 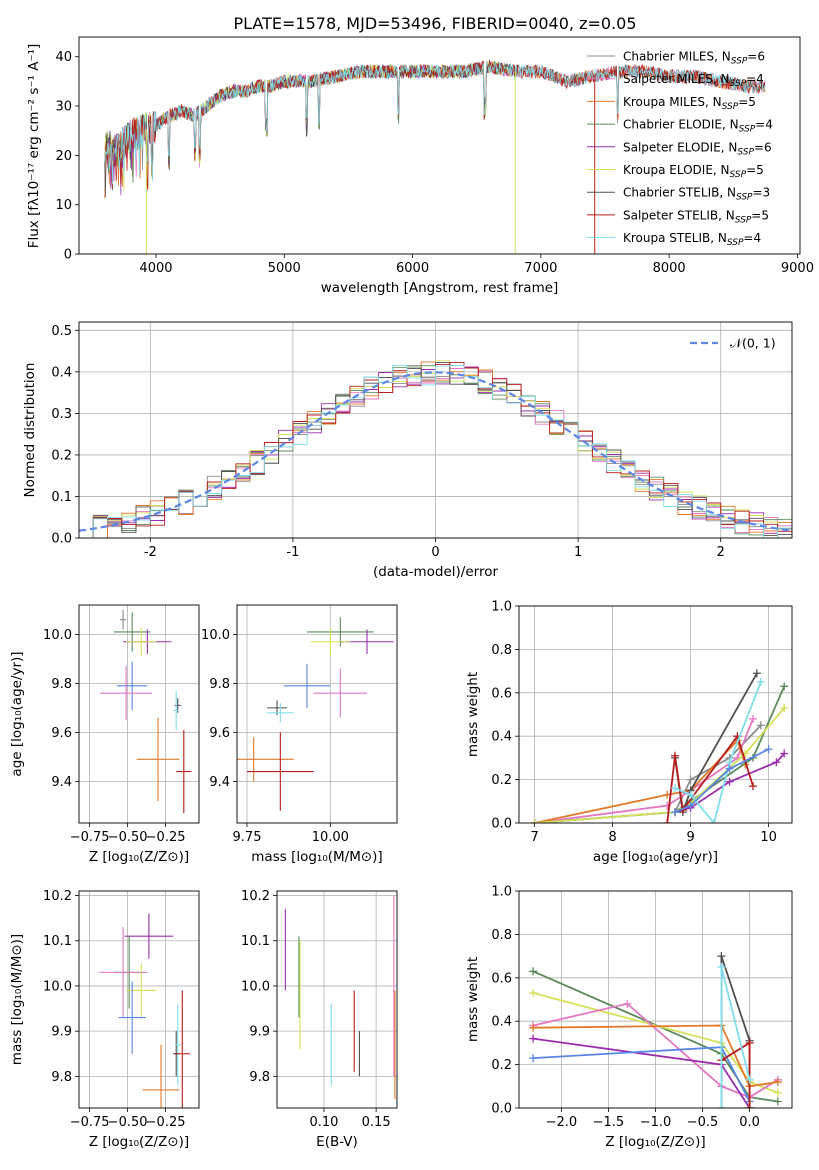 What do you see at coordinates (540, 268) in the screenshot?
I see `x-tick-label: 7000` at bounding box center [540, 268].